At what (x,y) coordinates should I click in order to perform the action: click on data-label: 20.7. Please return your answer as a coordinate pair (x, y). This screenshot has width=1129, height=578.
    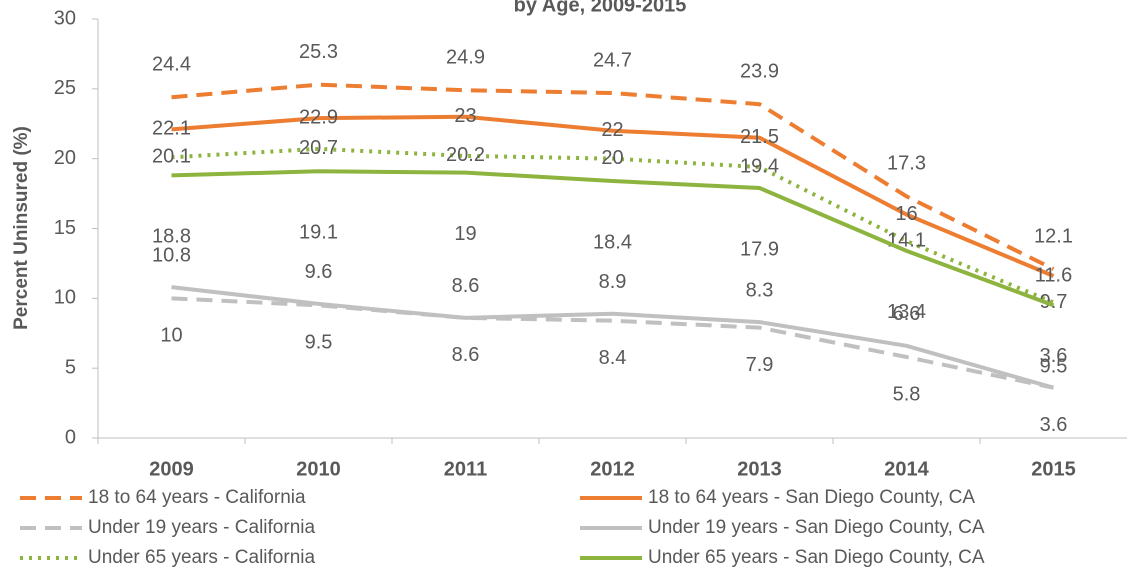
    Looking at the image, I should click on (318, 148).